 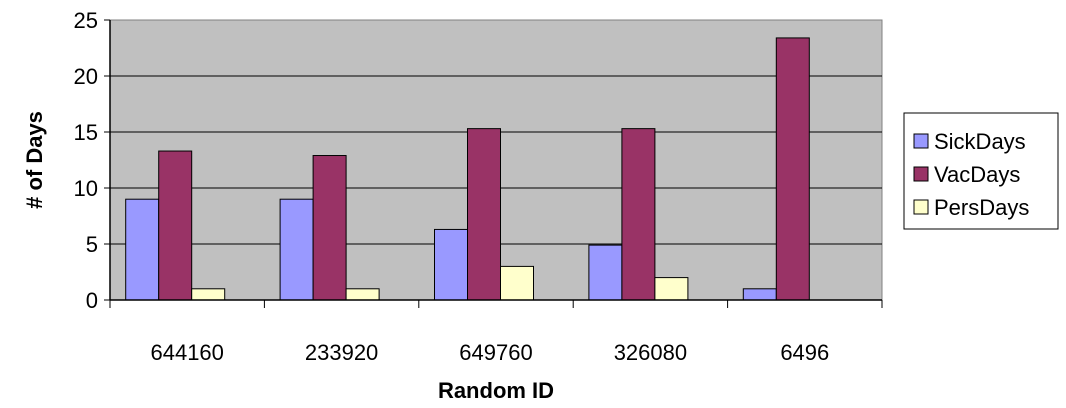 I want to click on y-axis-title: # of Days, so click(x=34, y=160).